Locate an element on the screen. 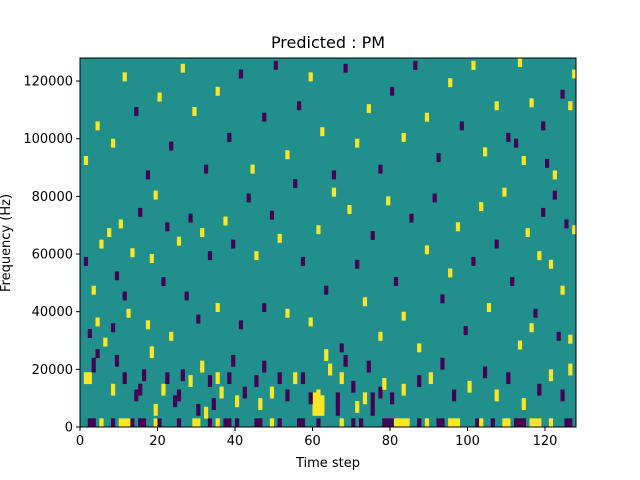  y-tick-label: 100000 is located at coordinates (48, 139).